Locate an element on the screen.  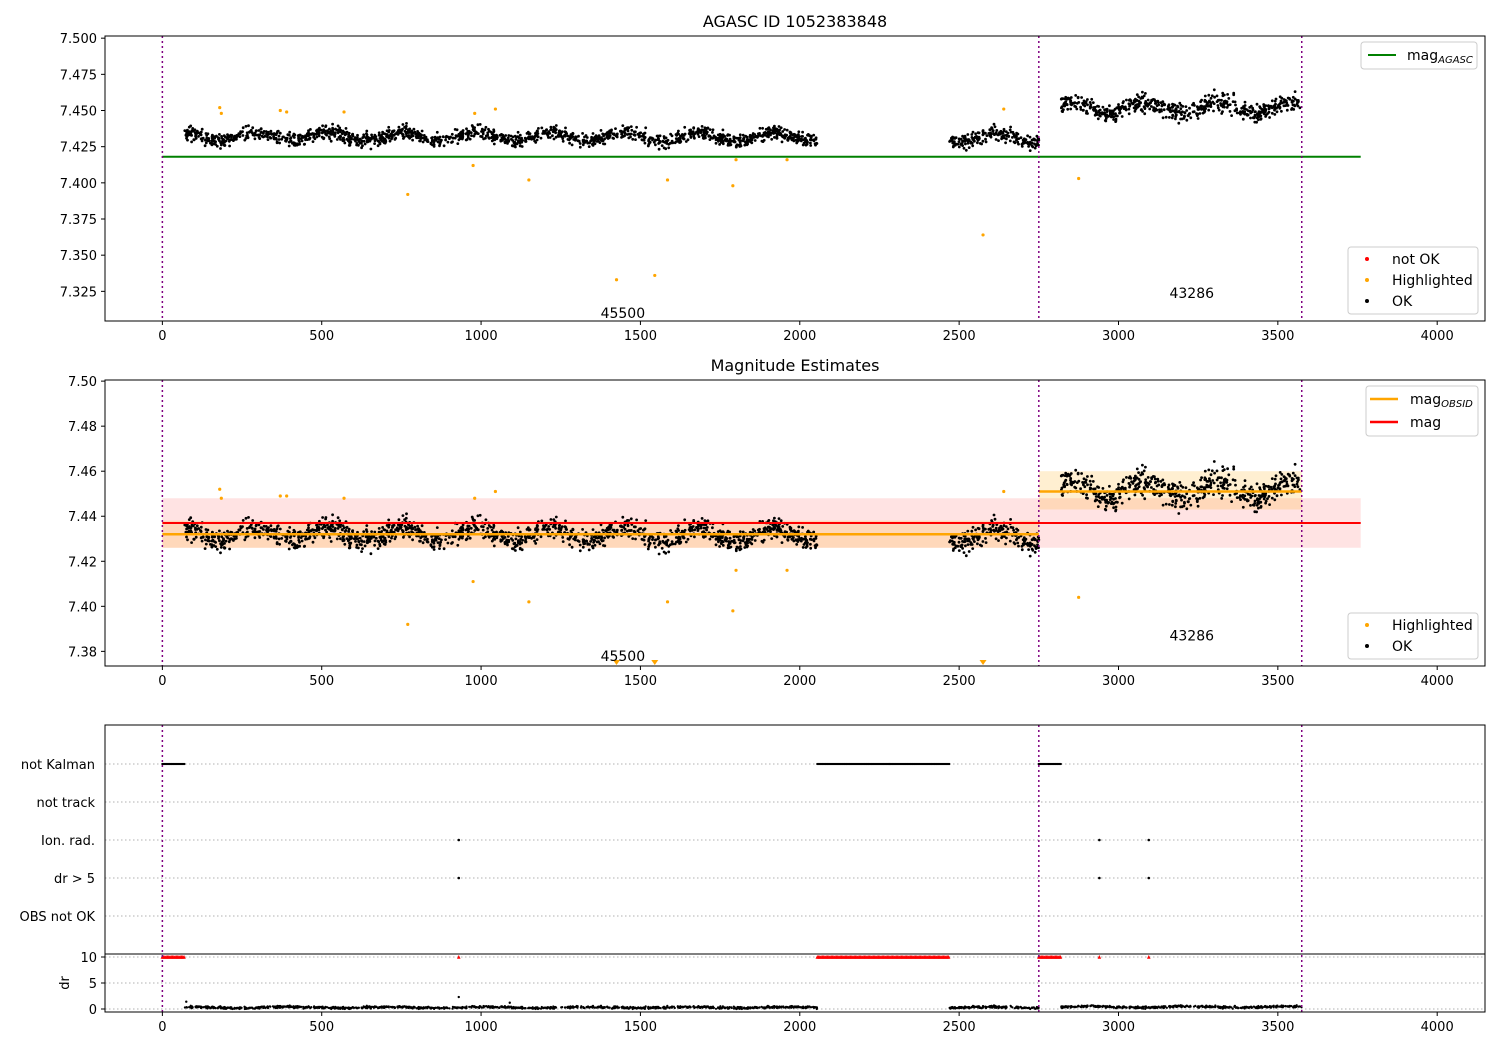
flags-row-label: Ion. rad. is located at coordinates (68, 841).